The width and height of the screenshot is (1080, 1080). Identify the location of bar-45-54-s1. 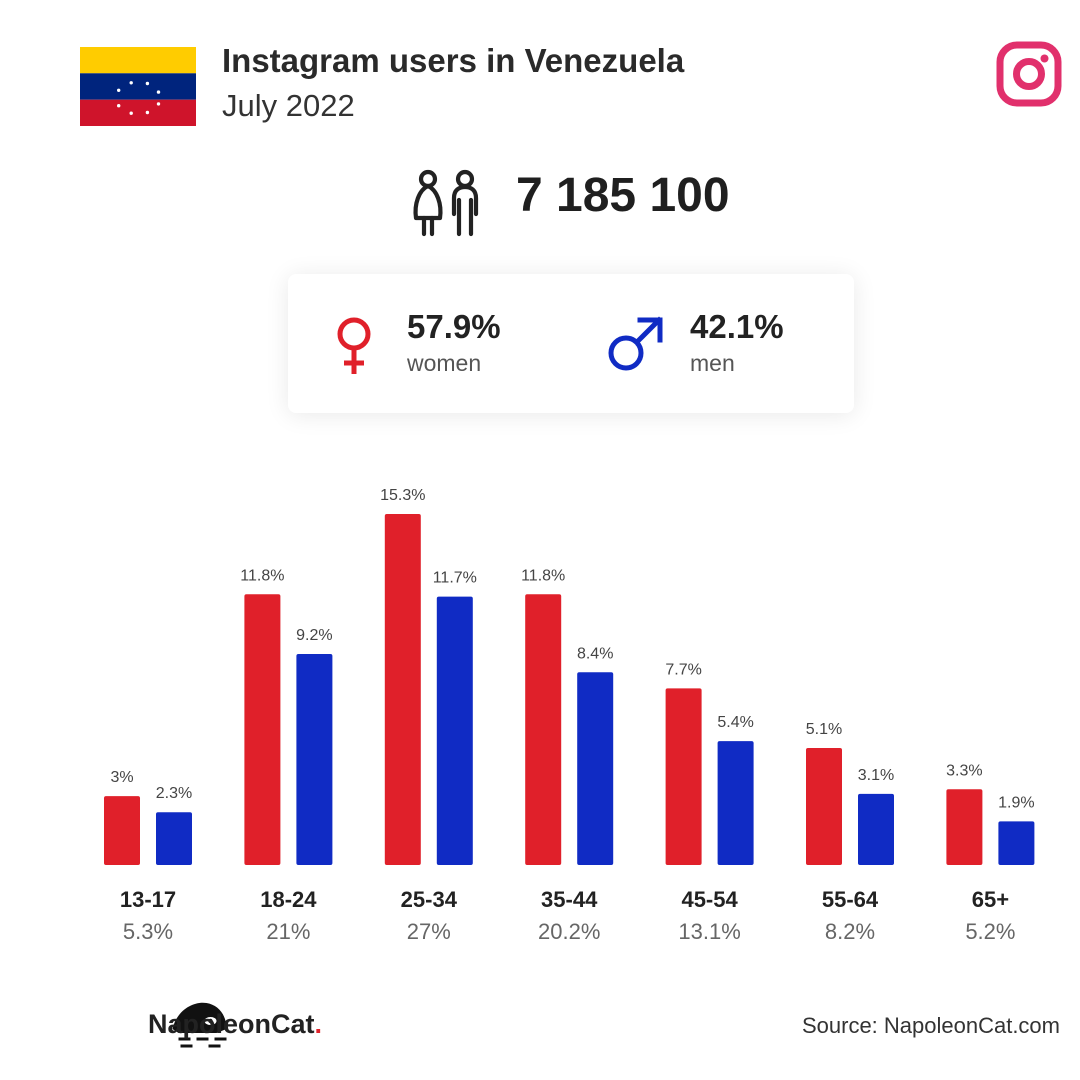
(735, 803).